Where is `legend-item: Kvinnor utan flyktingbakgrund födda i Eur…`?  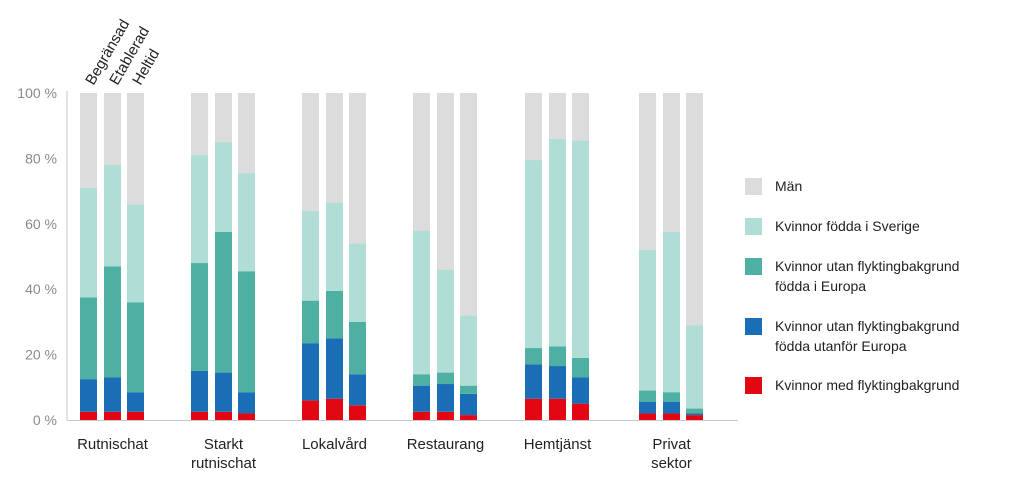 legend-item: Kvinnor utan flyktingbakgrund födda i Eur… is located at coordinates (852, 276).